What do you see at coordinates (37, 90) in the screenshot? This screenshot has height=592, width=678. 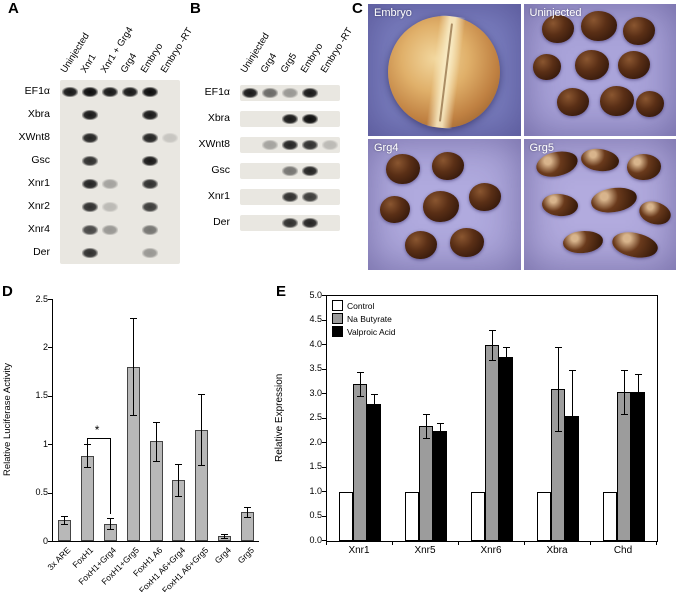 I see `gene-label: EF1α` at bounding box center [37, 90].